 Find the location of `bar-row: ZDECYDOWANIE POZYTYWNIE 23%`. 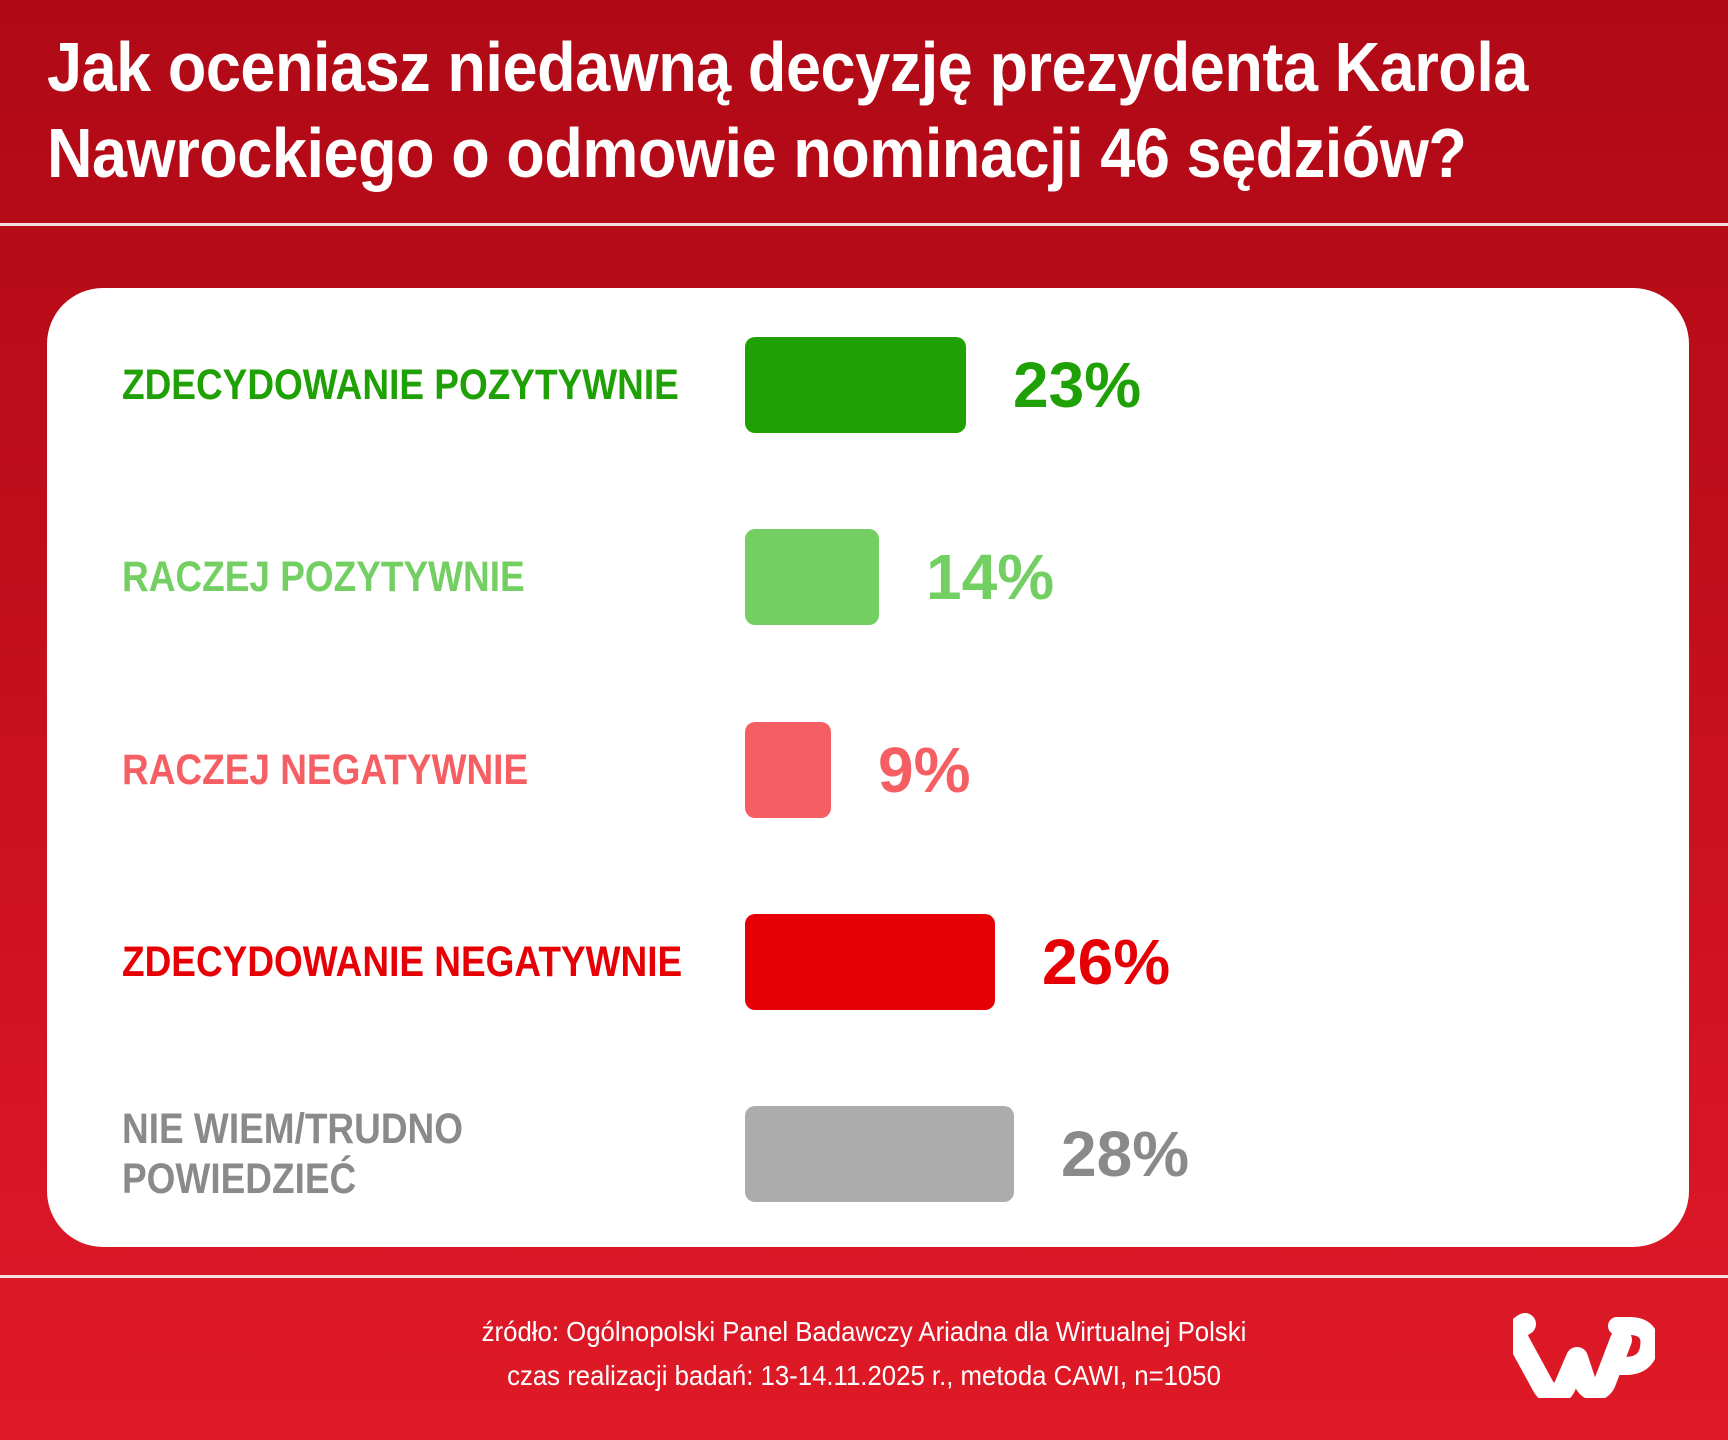

bar-row: ZDECYDOWANIE POZYTYWNIE 23% is located at coordinates (868, 385).